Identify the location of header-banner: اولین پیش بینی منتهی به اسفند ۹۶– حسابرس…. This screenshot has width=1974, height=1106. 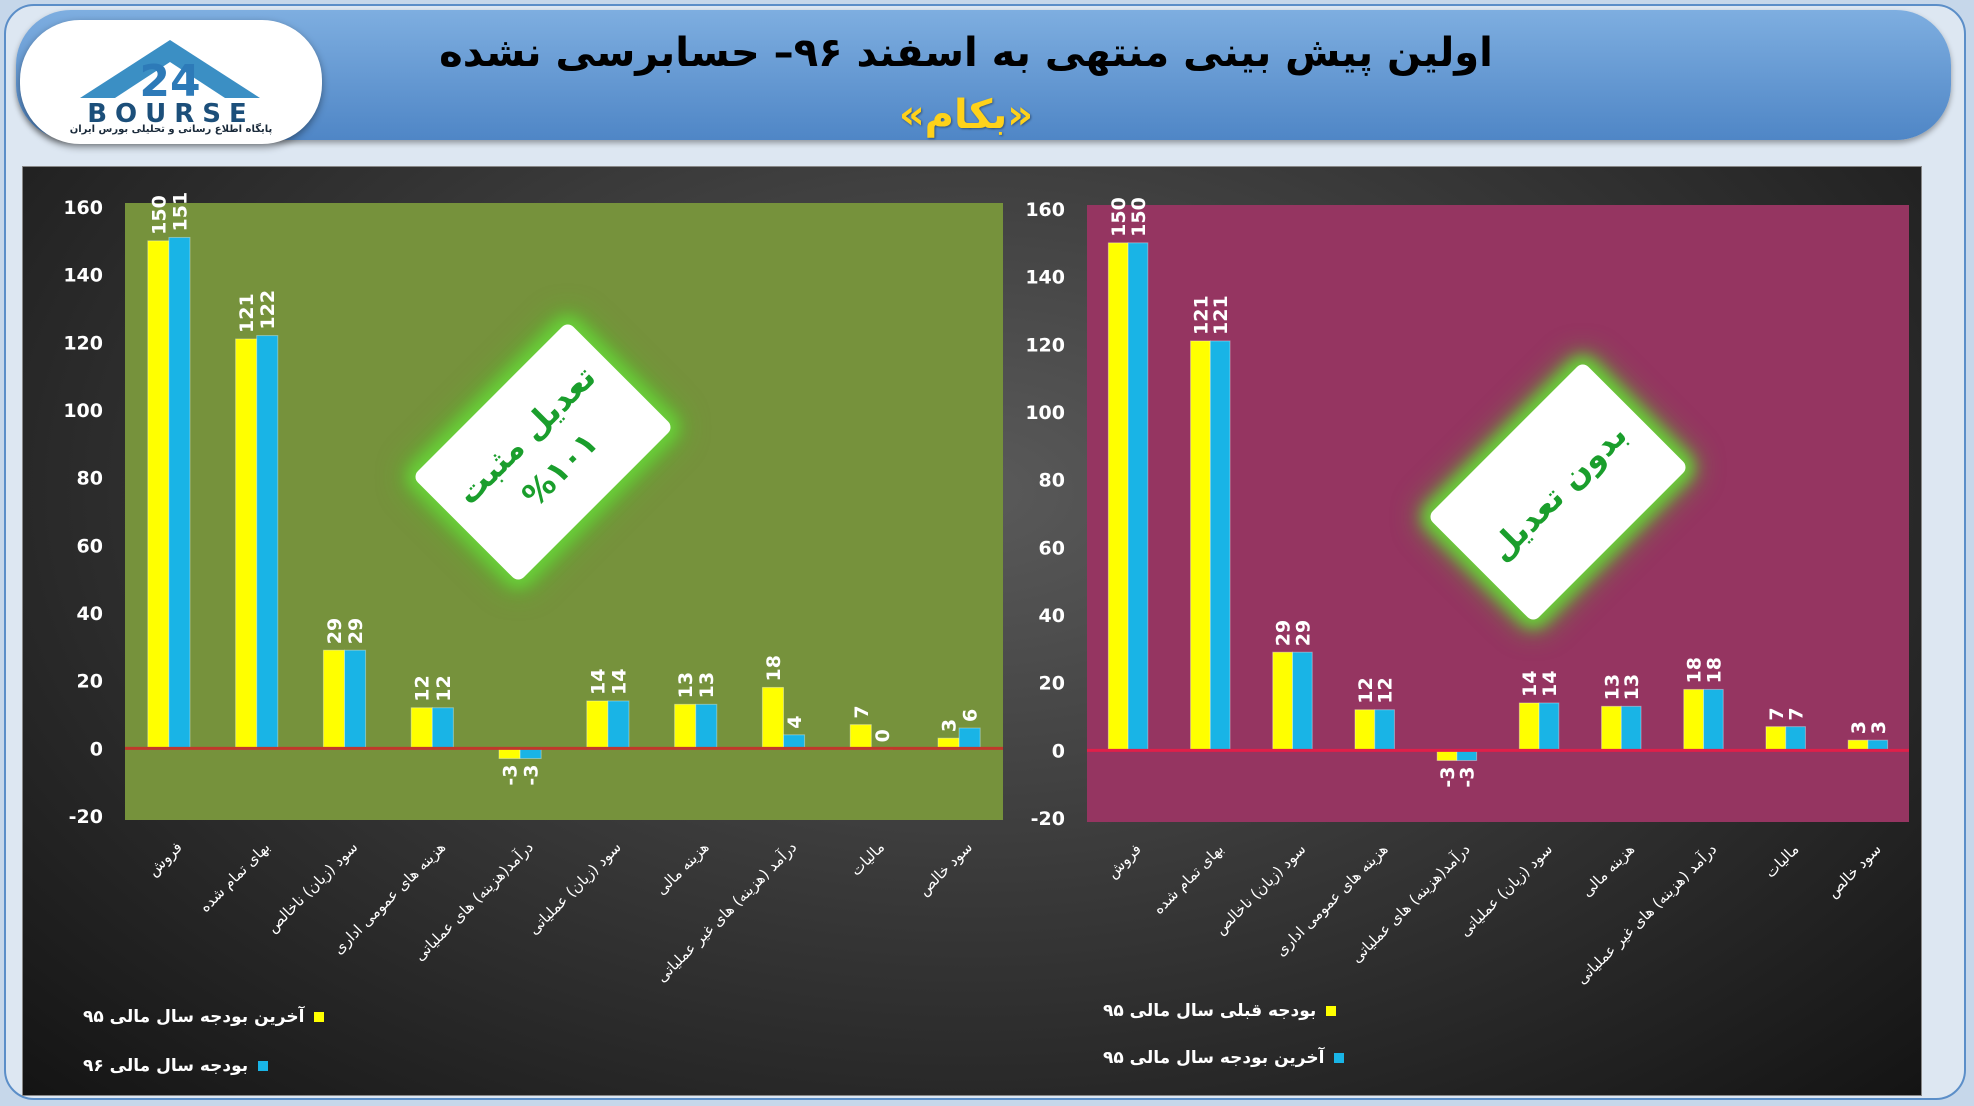
(983, 75).